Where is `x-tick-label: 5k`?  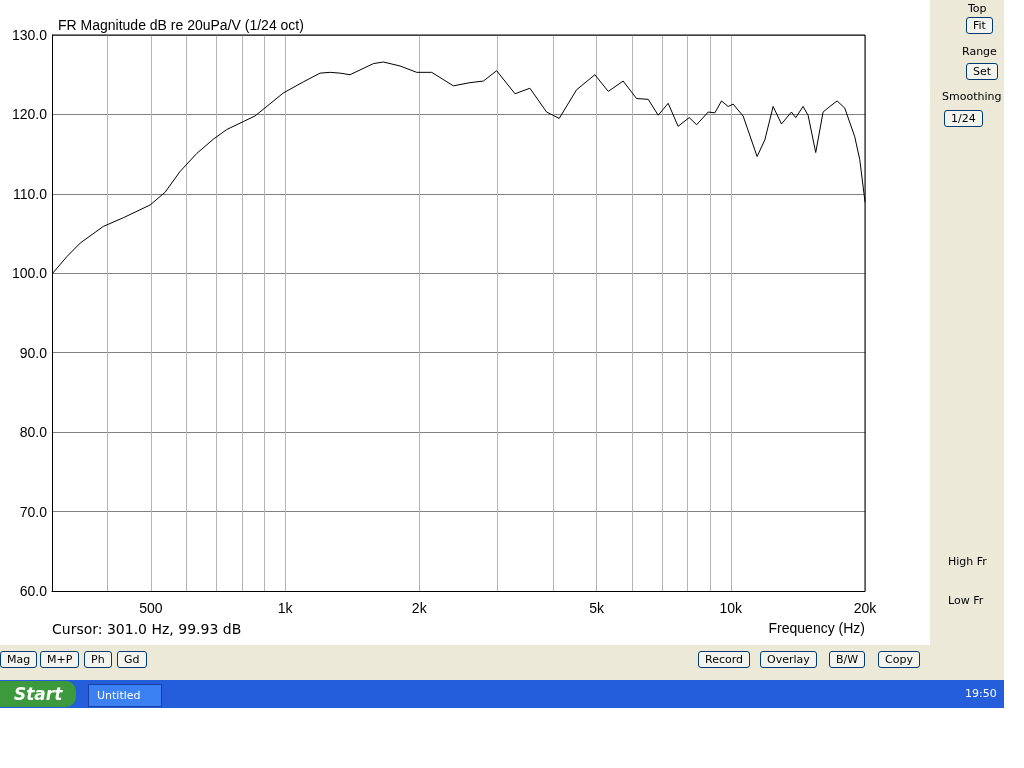 x-tick-label: 5k is located at coordinates (597, 608).